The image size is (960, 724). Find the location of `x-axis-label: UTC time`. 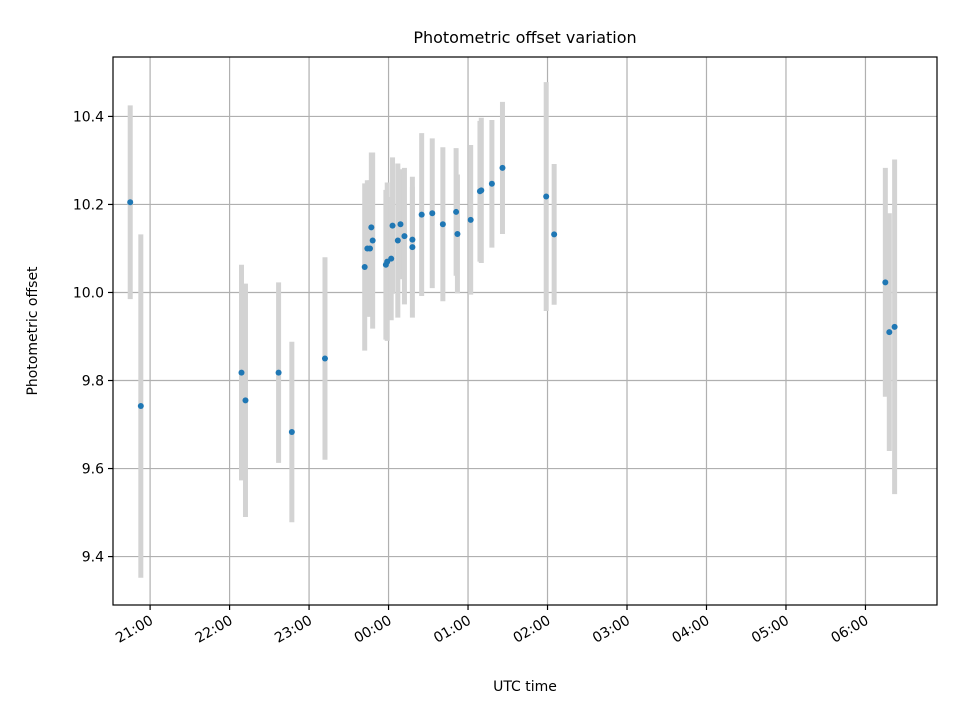

x-axis-label: UTC time is located at coordinates (525, 687).